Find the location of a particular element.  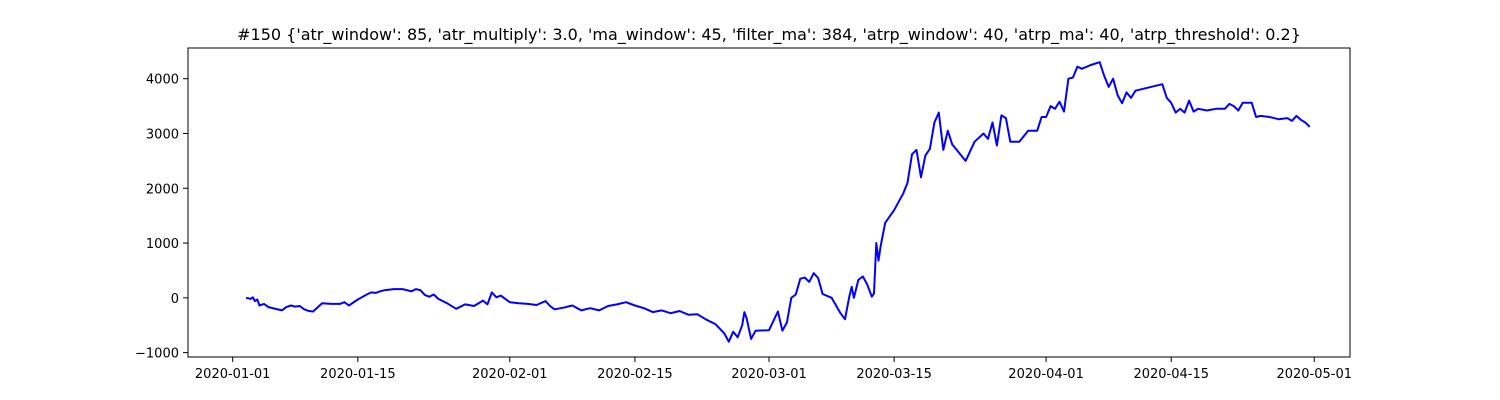

y-axis: −1000 0 1000 2000 3000 4000 is located at coordinates (161, 217).